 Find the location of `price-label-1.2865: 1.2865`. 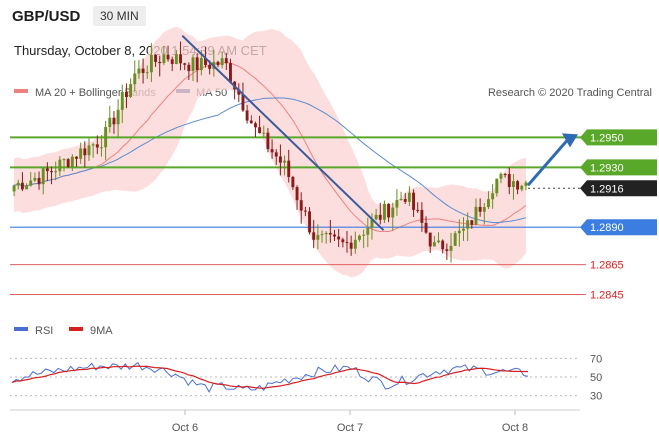

price-label-1.2865: 1.2865 is located at coordinates (607, 266).